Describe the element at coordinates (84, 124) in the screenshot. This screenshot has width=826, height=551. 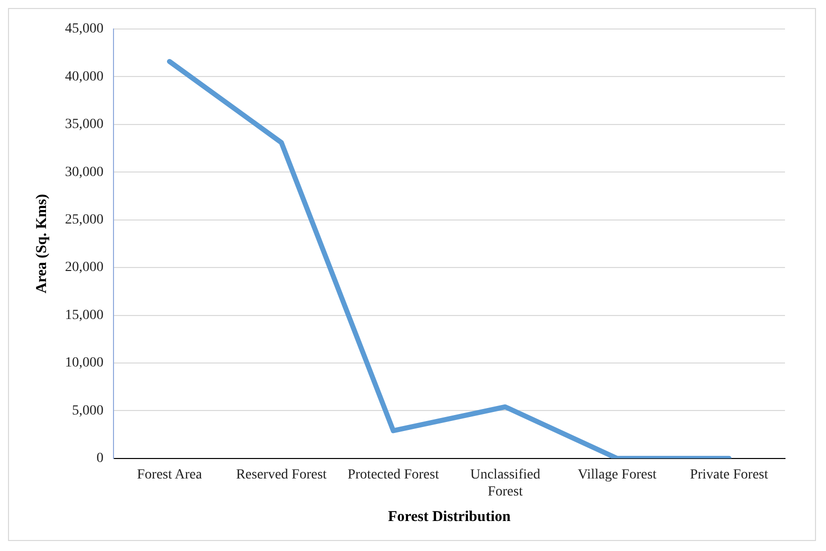
I see `y-tick-label: 35,000` at that location.